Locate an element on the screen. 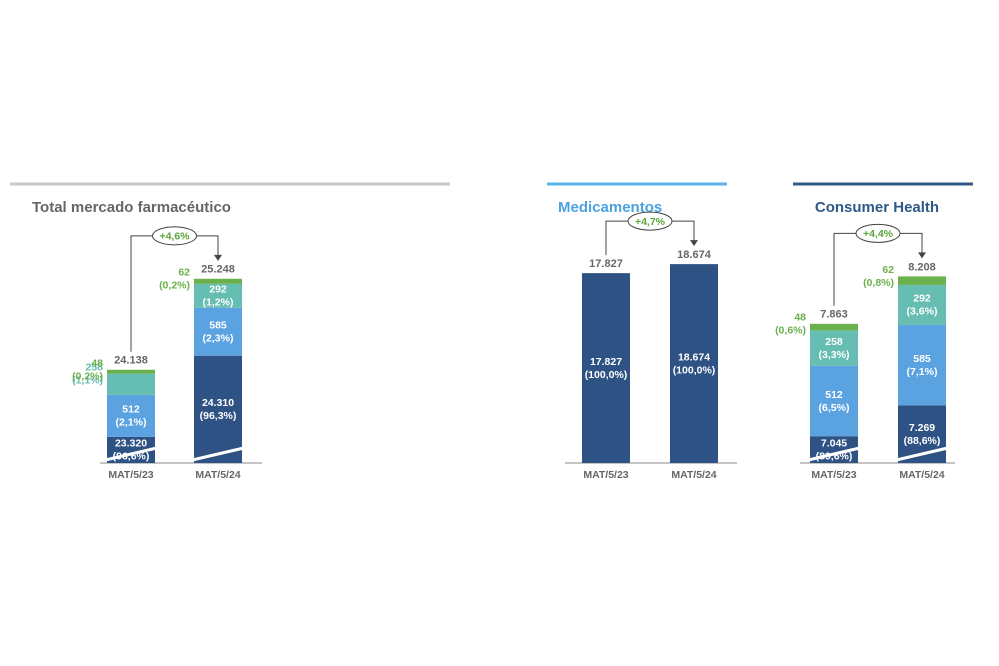 This screenshot has height=666, width=999. share-label: (96,3%) is located at coordinates (218, 416).